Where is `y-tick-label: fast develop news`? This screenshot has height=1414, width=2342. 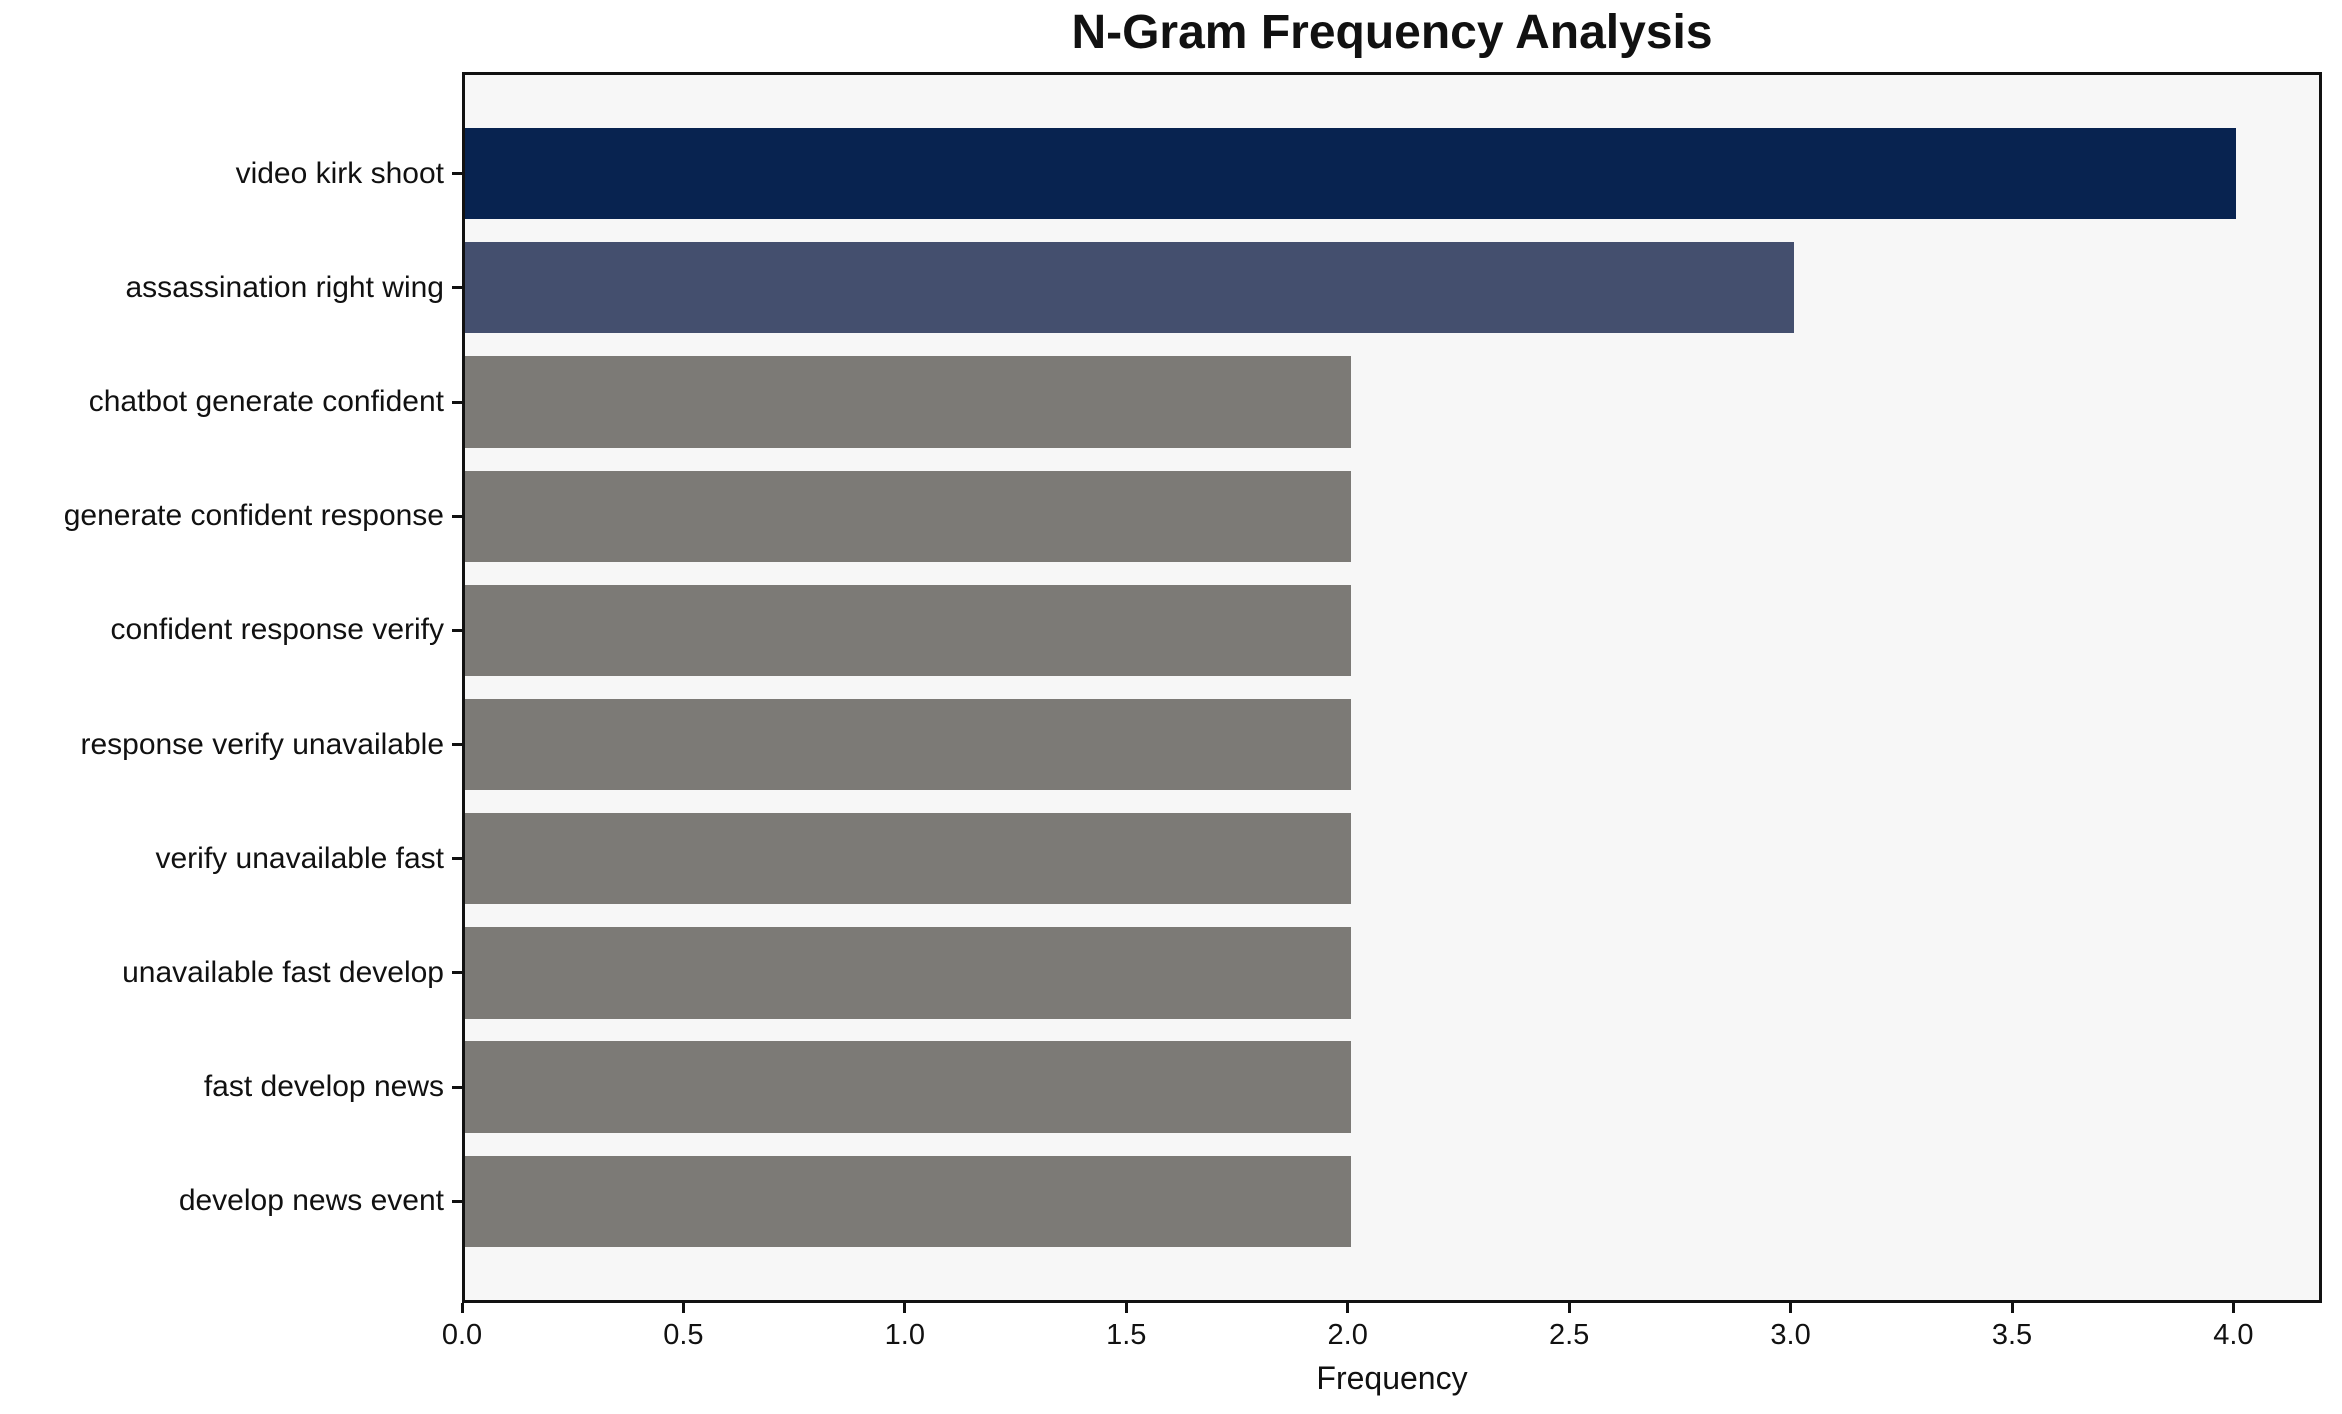
y-tick-label: fast develop news is located at coordinates (323, 1087).